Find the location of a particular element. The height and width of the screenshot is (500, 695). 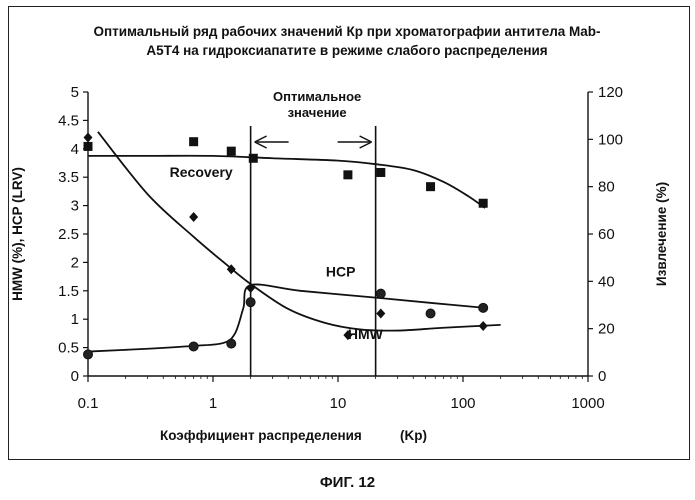

series-annotation-recovery: Recovery is located at coordinates (201, 172).